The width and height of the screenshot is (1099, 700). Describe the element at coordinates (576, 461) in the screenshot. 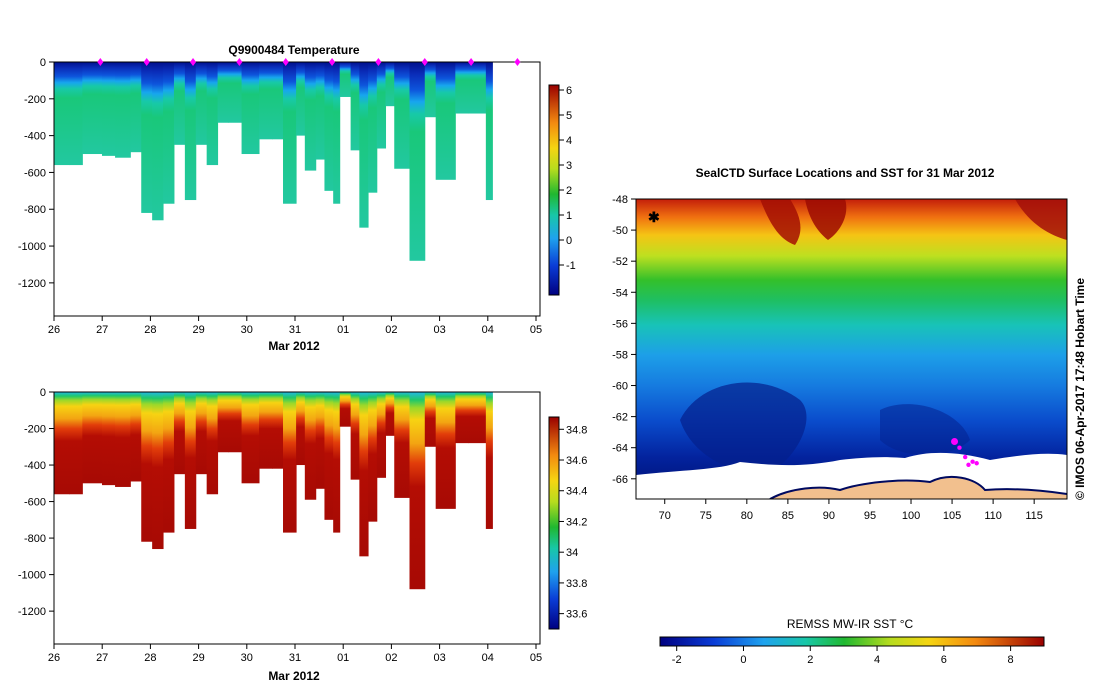

I see `colorbar-tick-label: 34.6` at that location.